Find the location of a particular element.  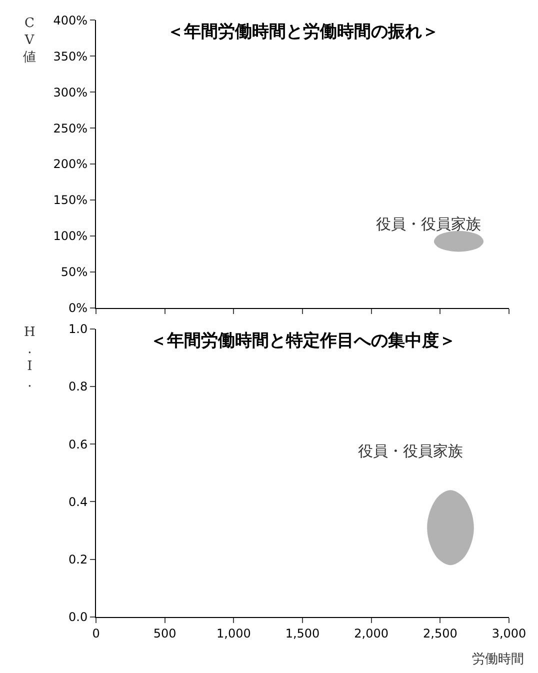

y-tick-label: 350% is located at coordinates (70, 56).